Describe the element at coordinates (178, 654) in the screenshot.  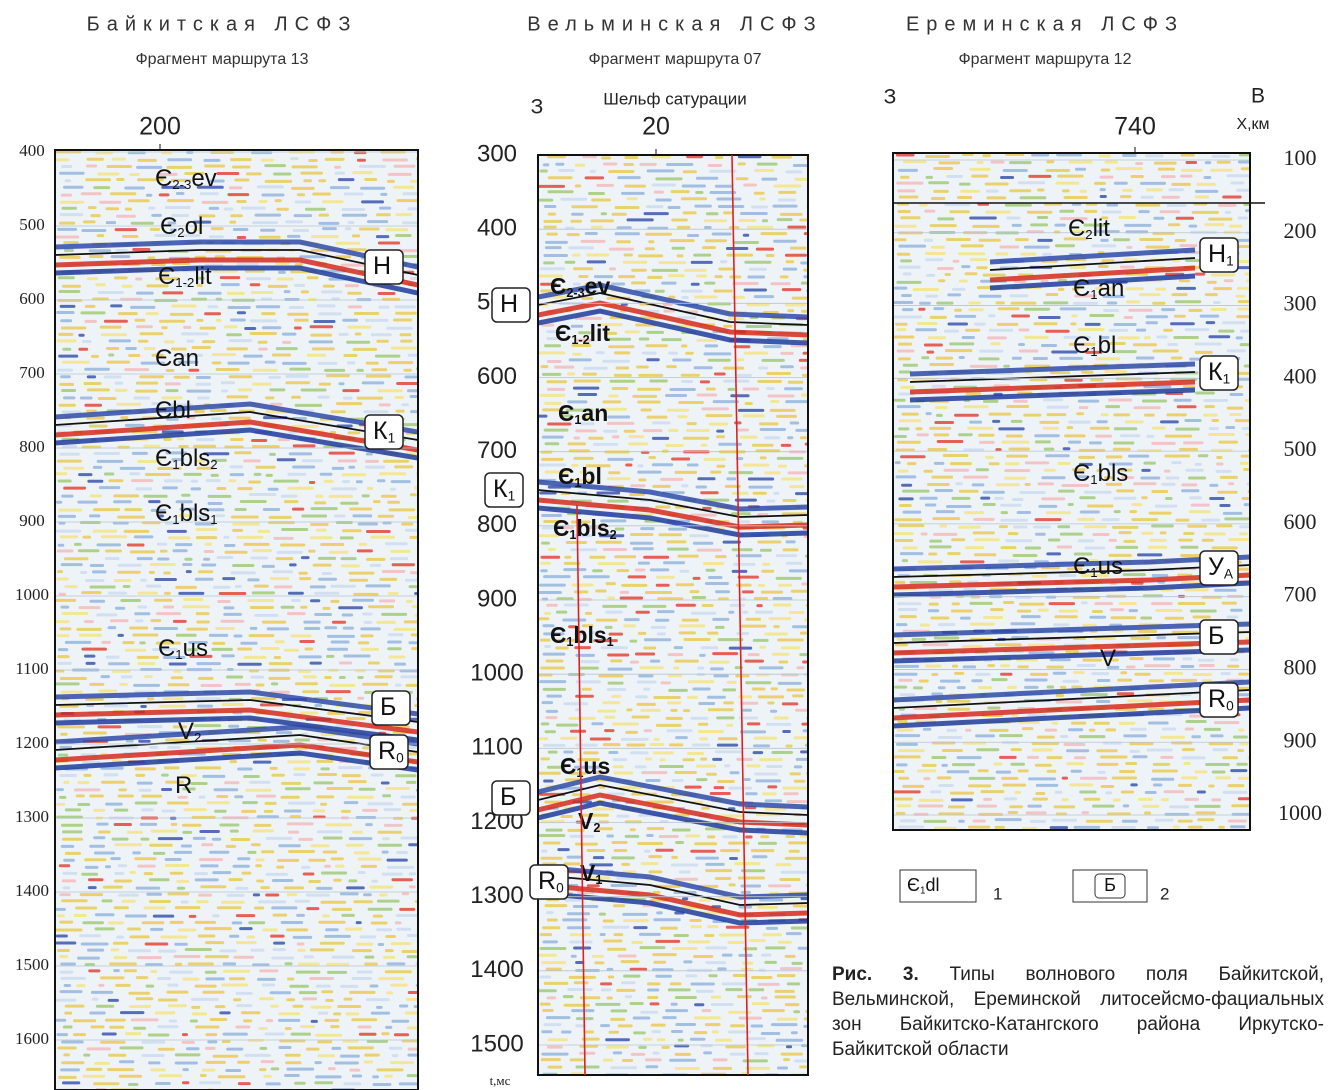
I see `label-sub: 1` at that location.